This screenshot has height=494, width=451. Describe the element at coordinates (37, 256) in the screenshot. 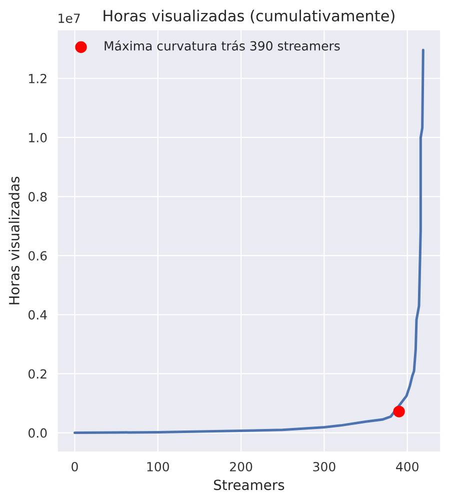

I see `y-tick-label: 0.6` at that location.